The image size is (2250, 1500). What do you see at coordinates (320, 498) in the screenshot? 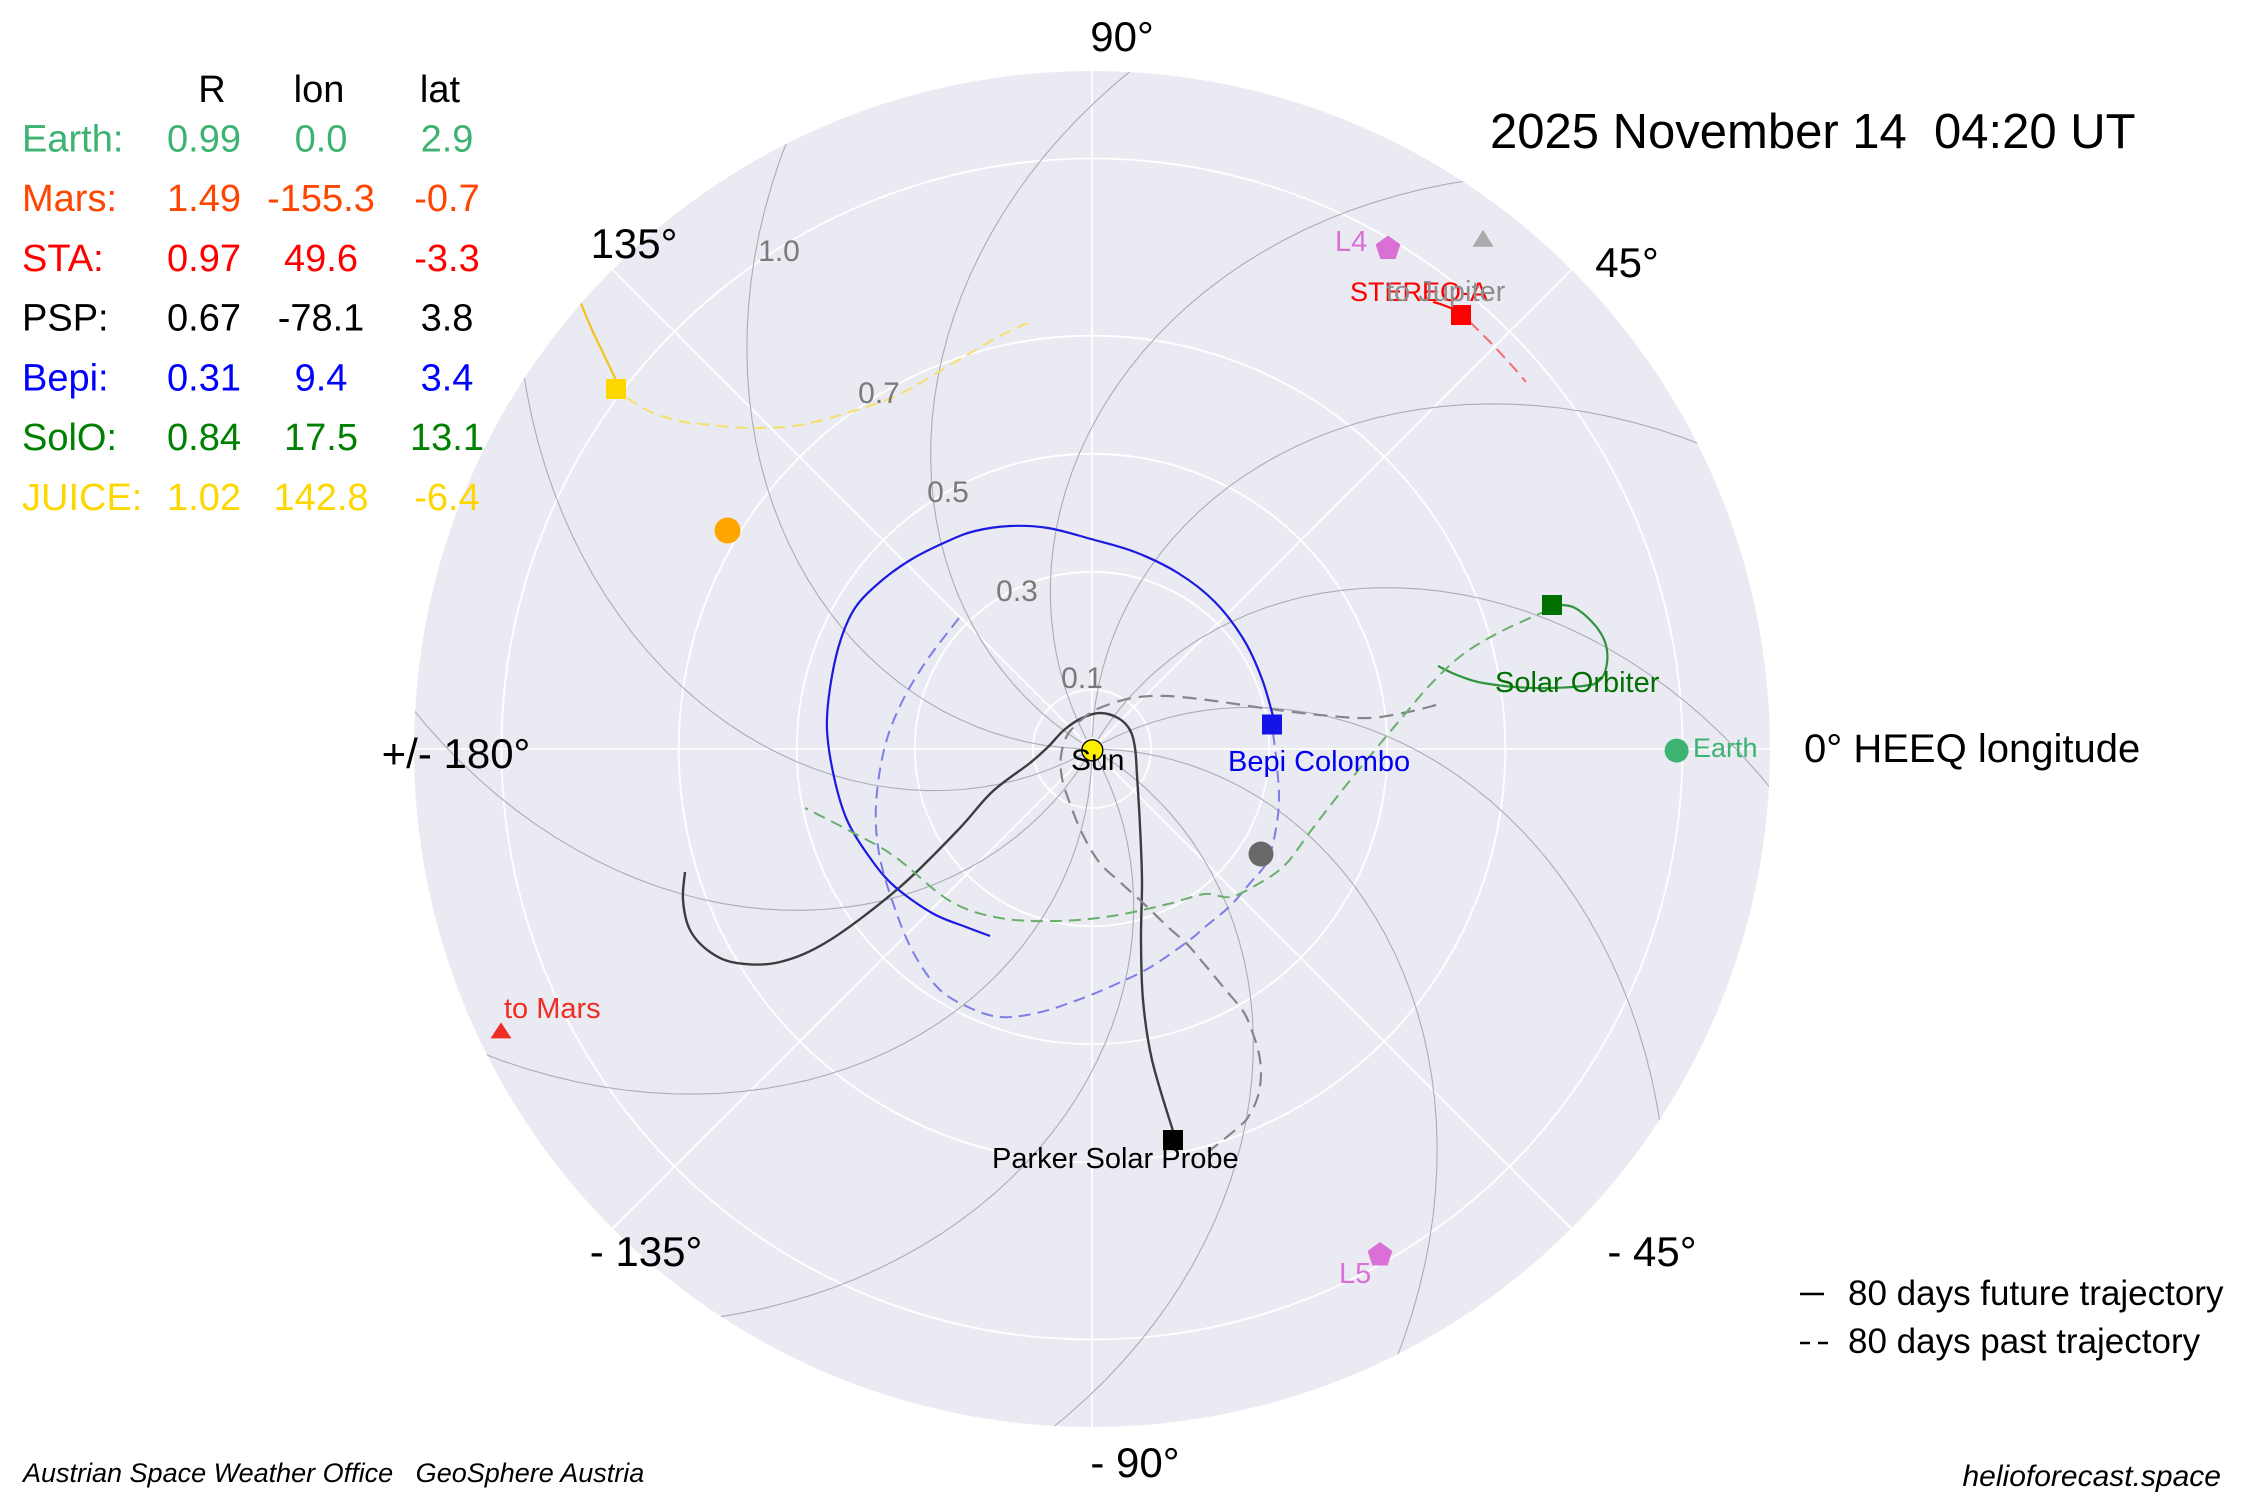
I see `svg-text: 142.8` at bounding box center [320, 498].